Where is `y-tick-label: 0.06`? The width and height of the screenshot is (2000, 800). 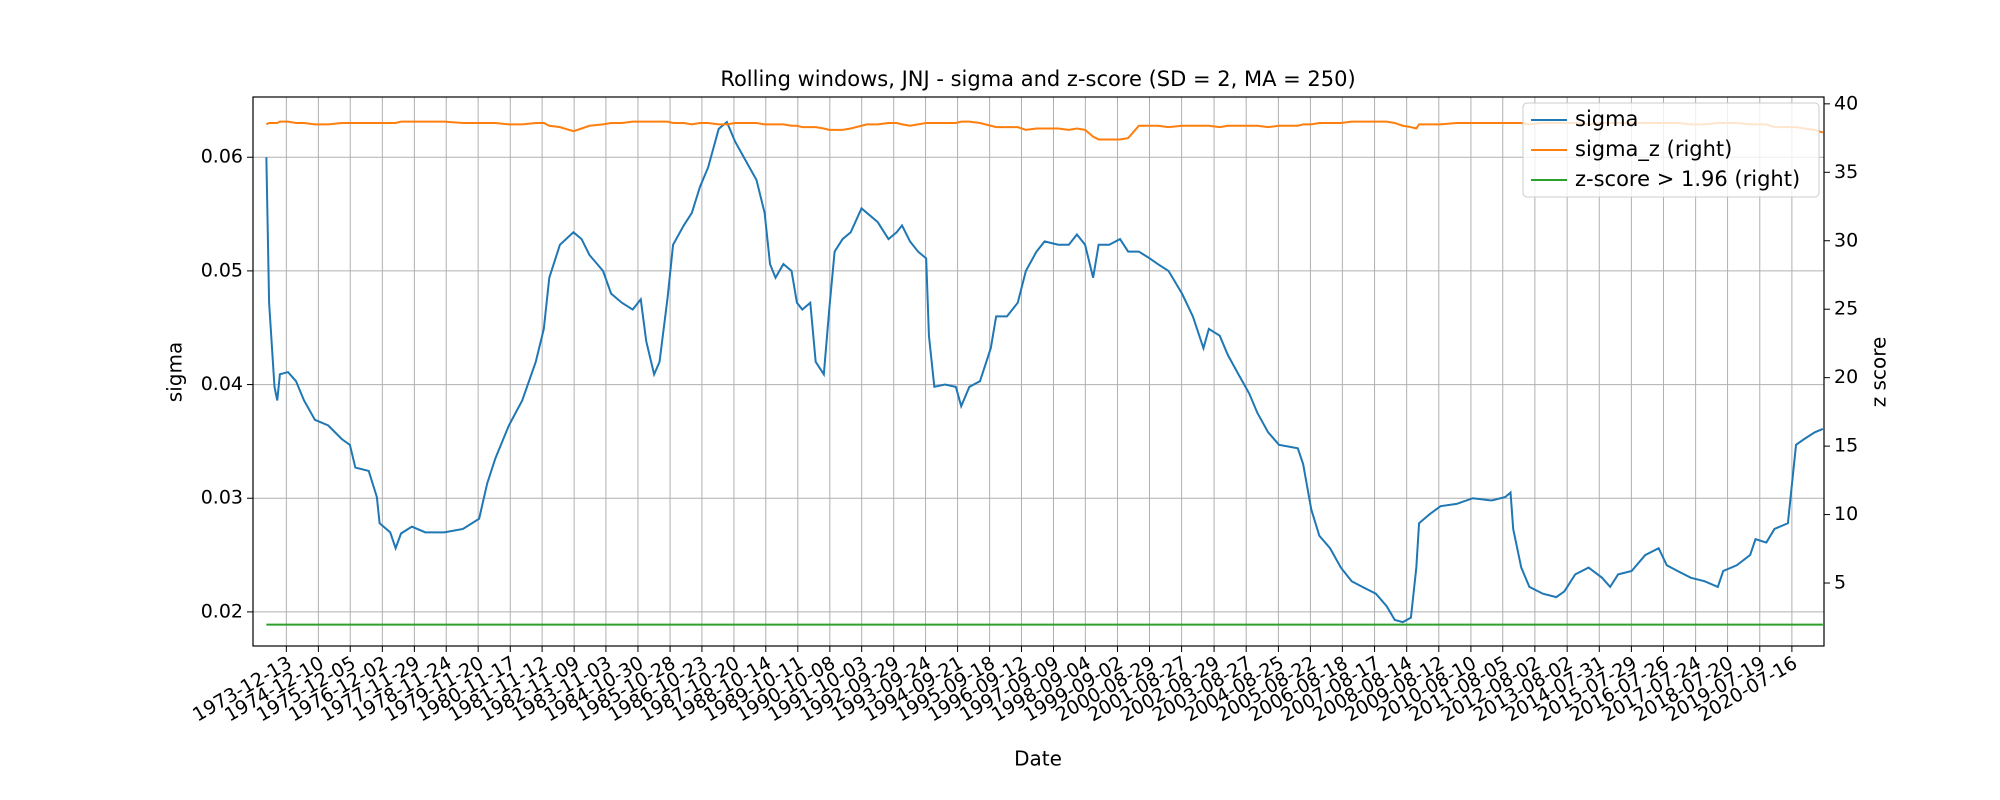
y-tick-label: 0.06 is located at coordinates (222, 157).